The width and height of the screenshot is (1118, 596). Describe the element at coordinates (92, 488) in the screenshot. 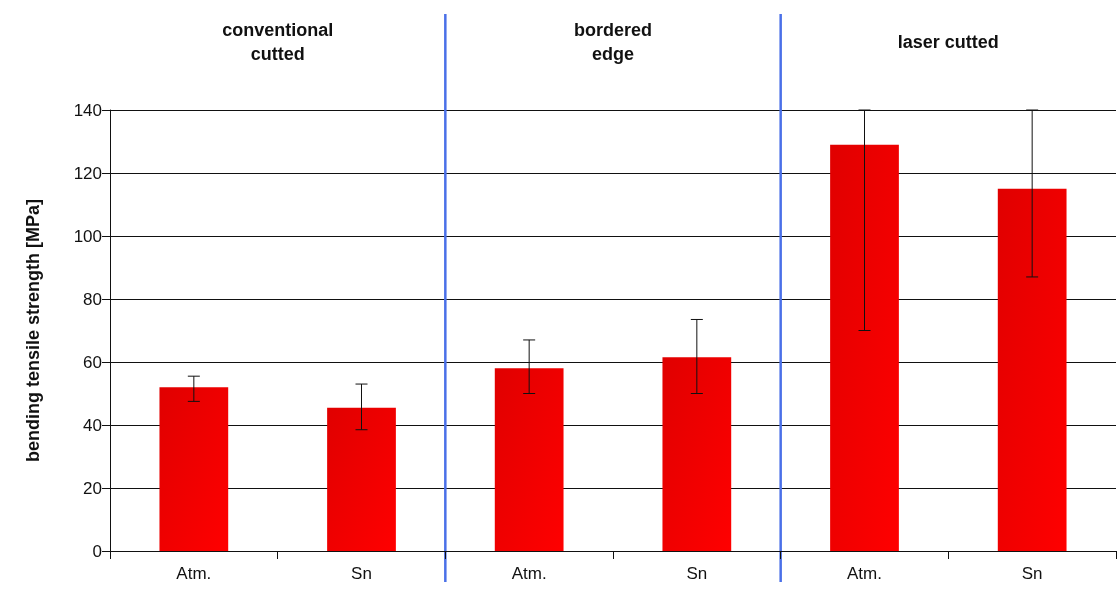

I see `y-tick-label: 20` at that location.